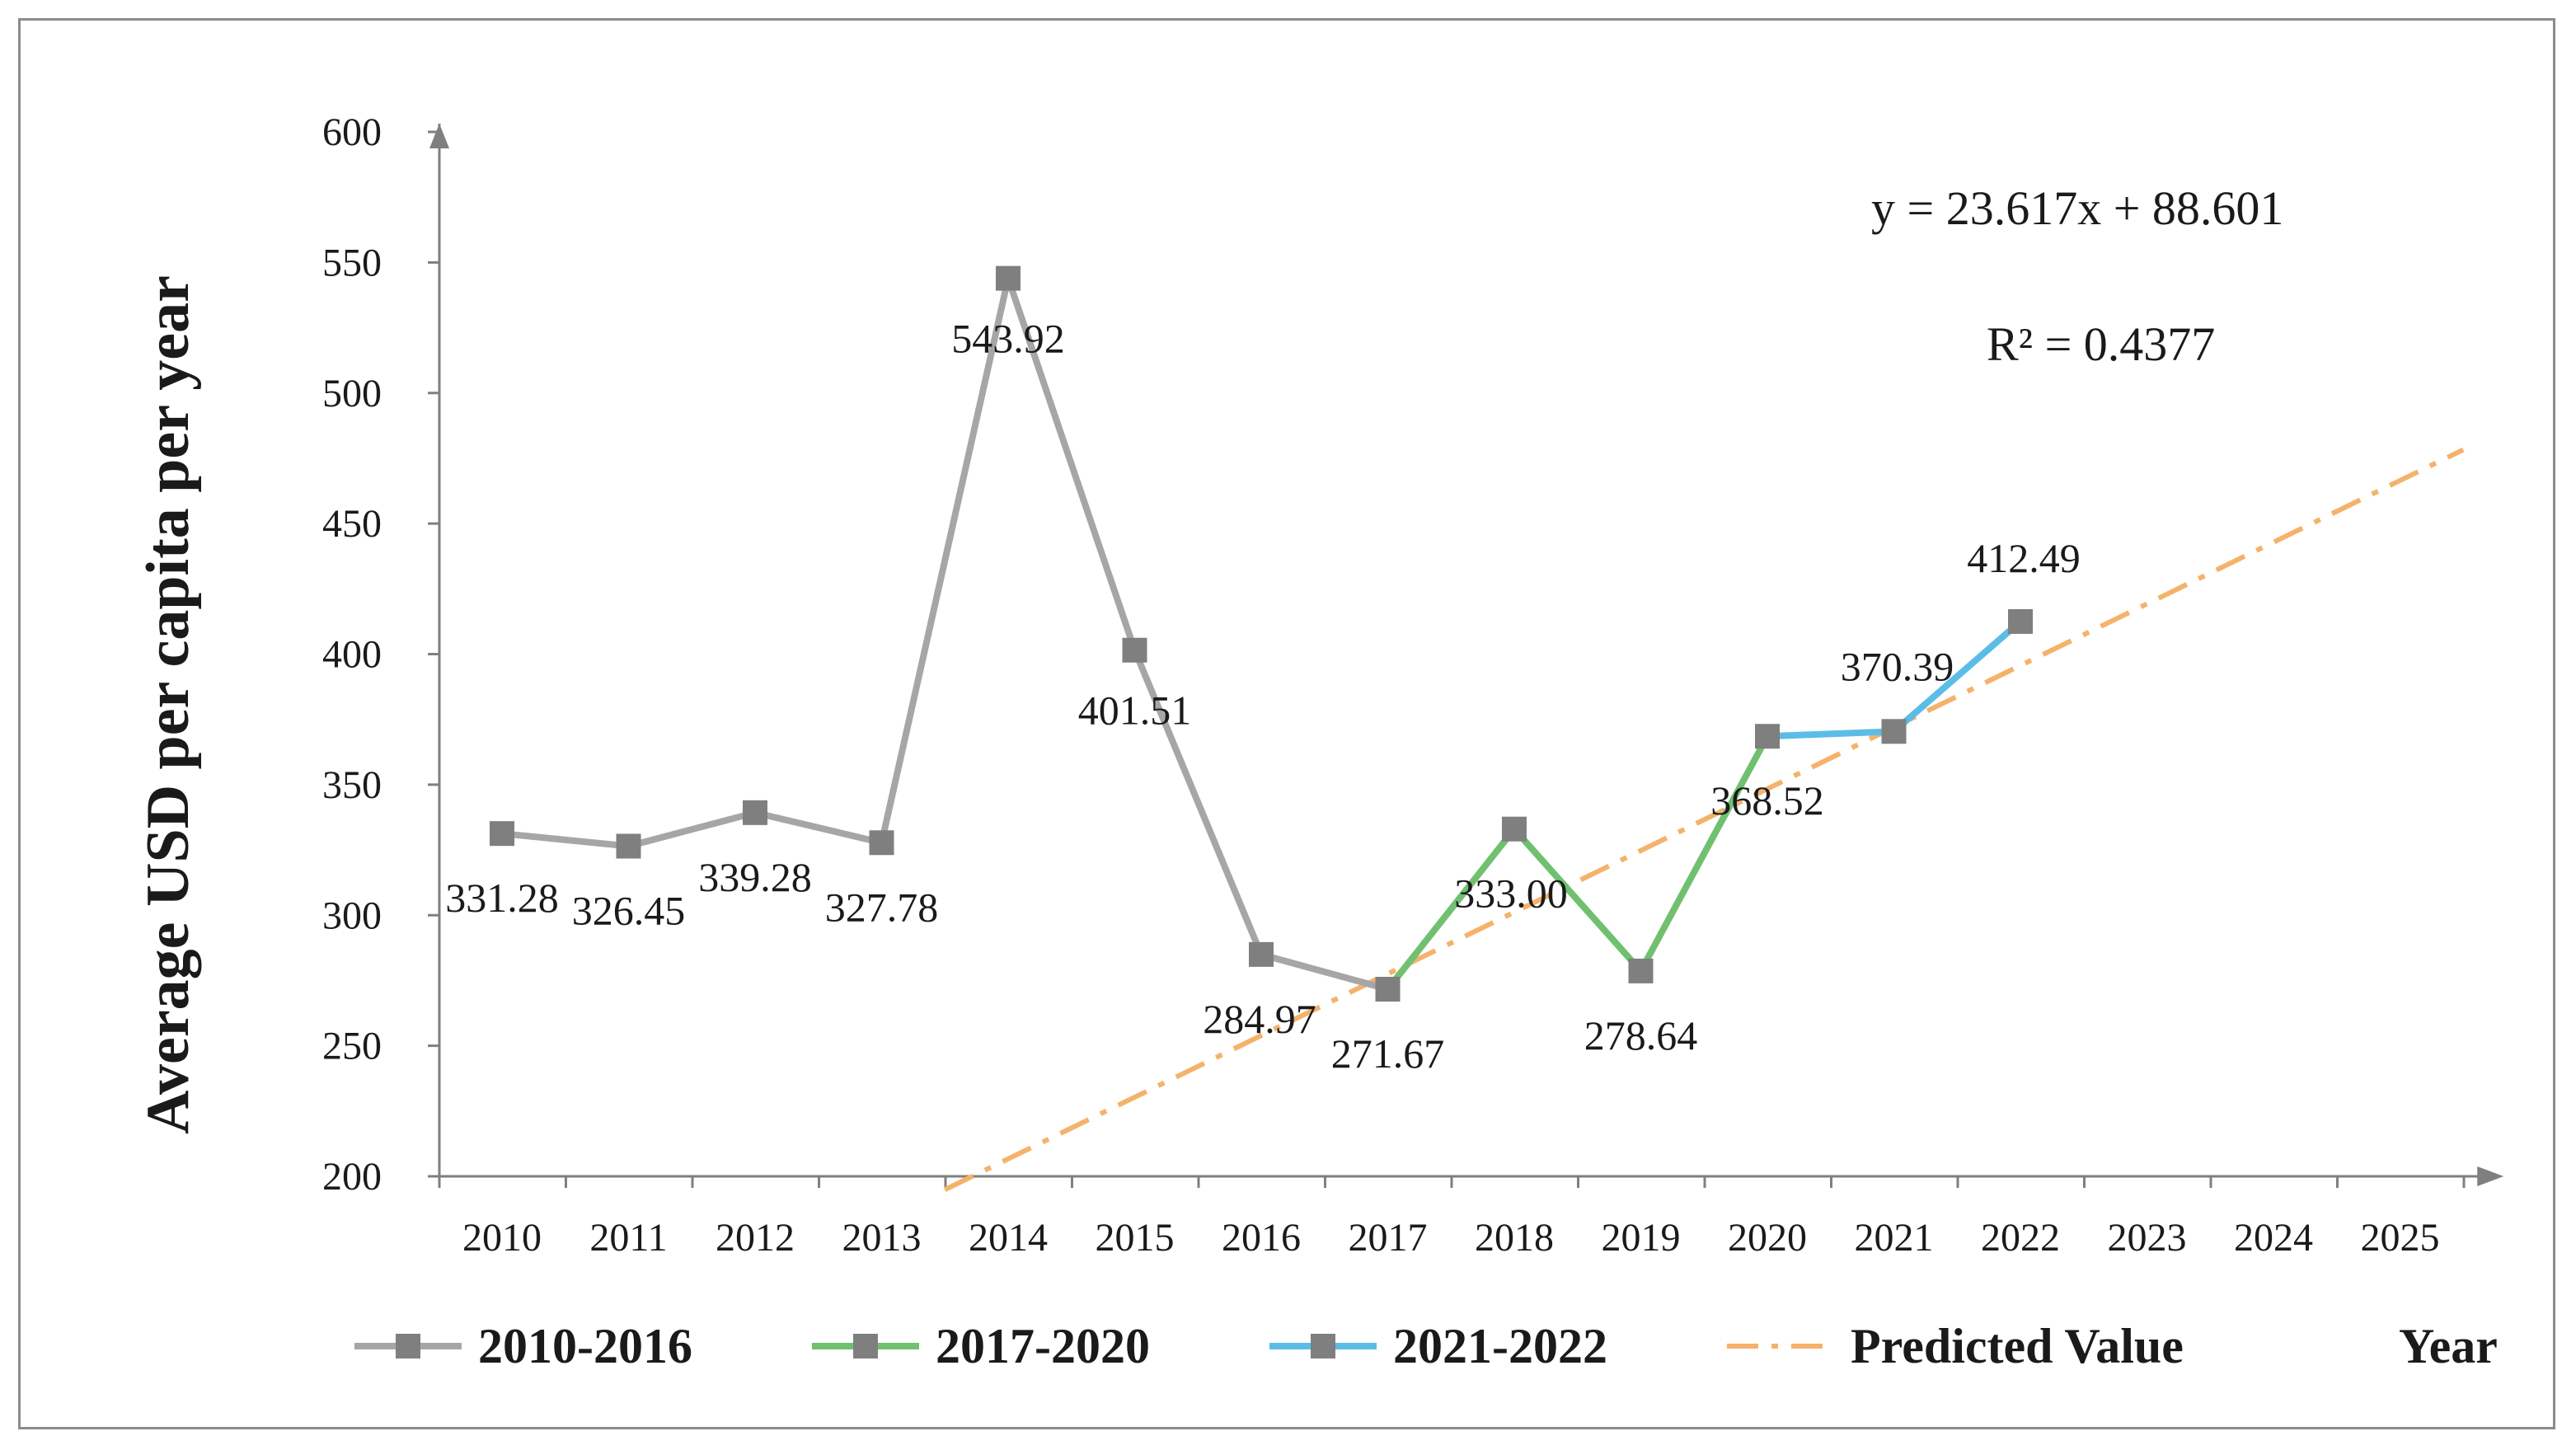 This screenshot has height=1450, width=2576. Describe the element at coordinates (439, 136) in the screenshot. I see `y-axis-arrow` at that location.